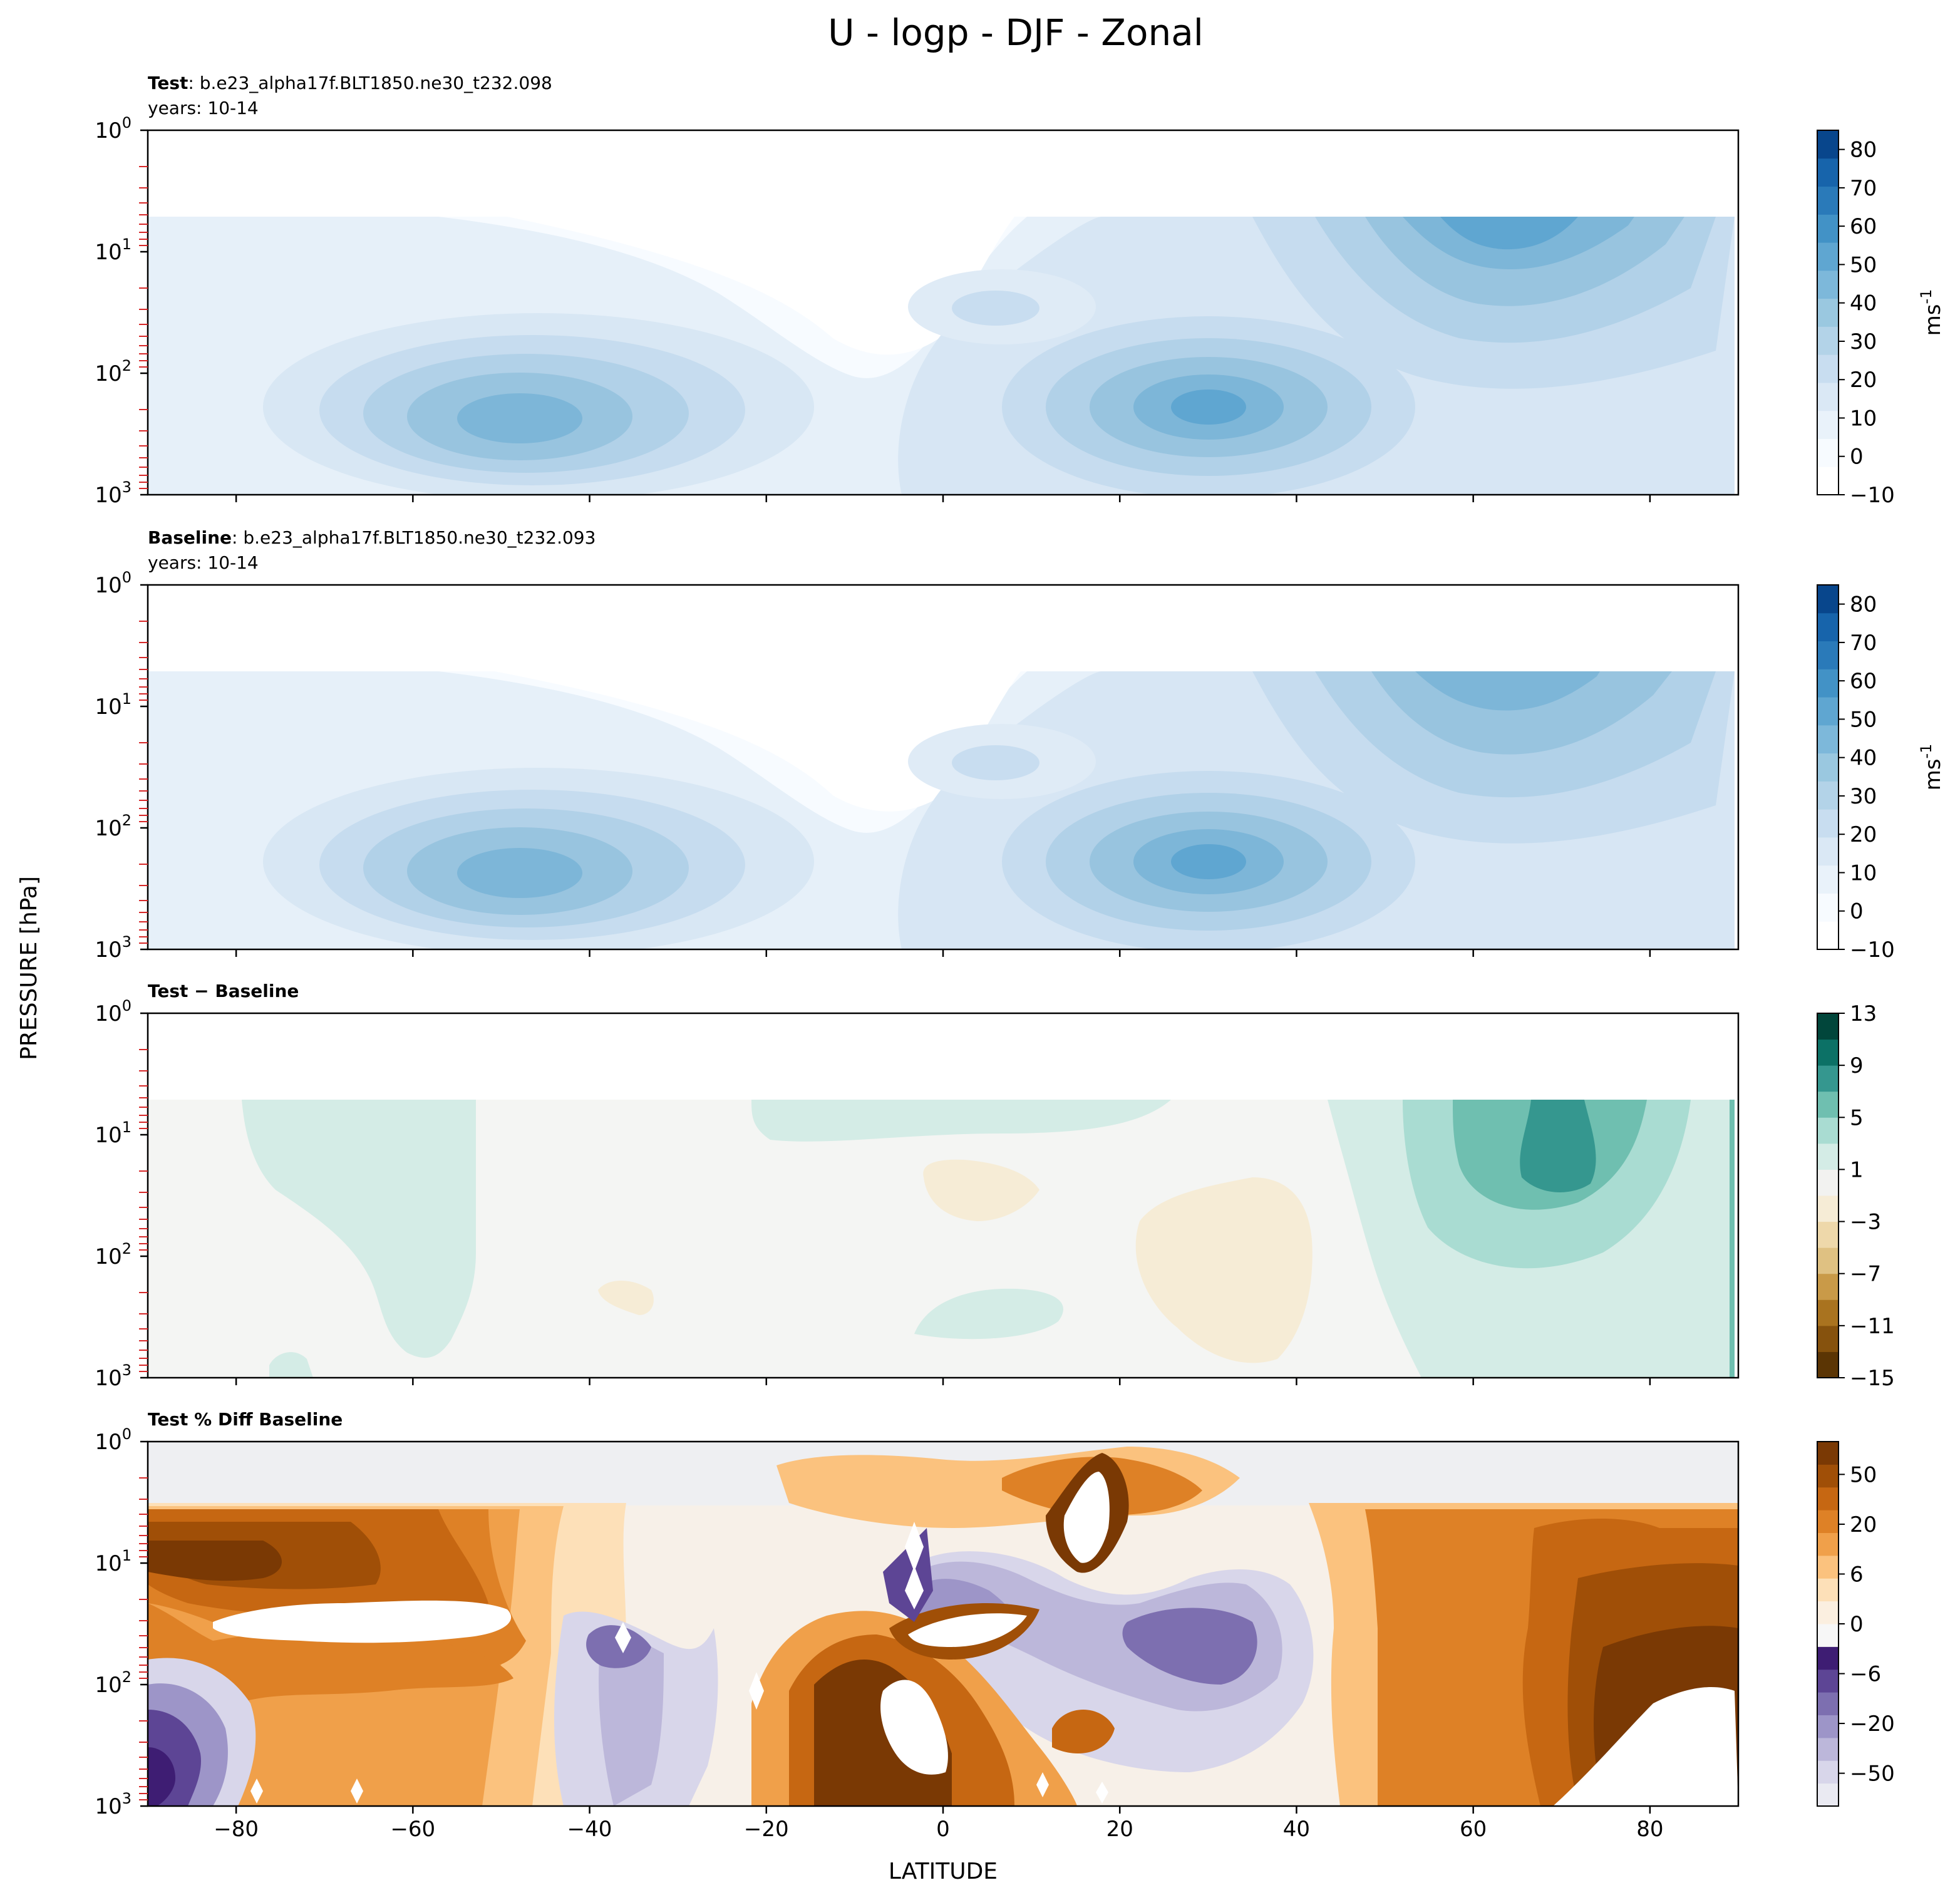  What do you see at coordinates (1119, 1829) in the screenshot?
I see `x-tick-label: 20` at bounding box center [1119, 1829].